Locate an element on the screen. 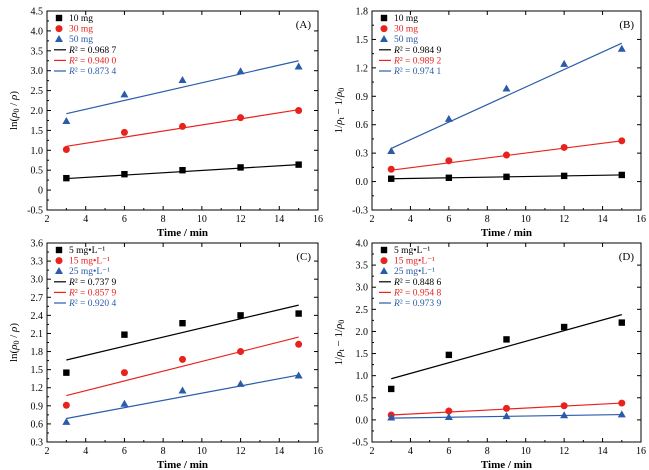 Image resolution: width=649 pixels, height=470 pixels. legend-r2-label: R² = 0.940 0 is located at coordinates (92, 61).